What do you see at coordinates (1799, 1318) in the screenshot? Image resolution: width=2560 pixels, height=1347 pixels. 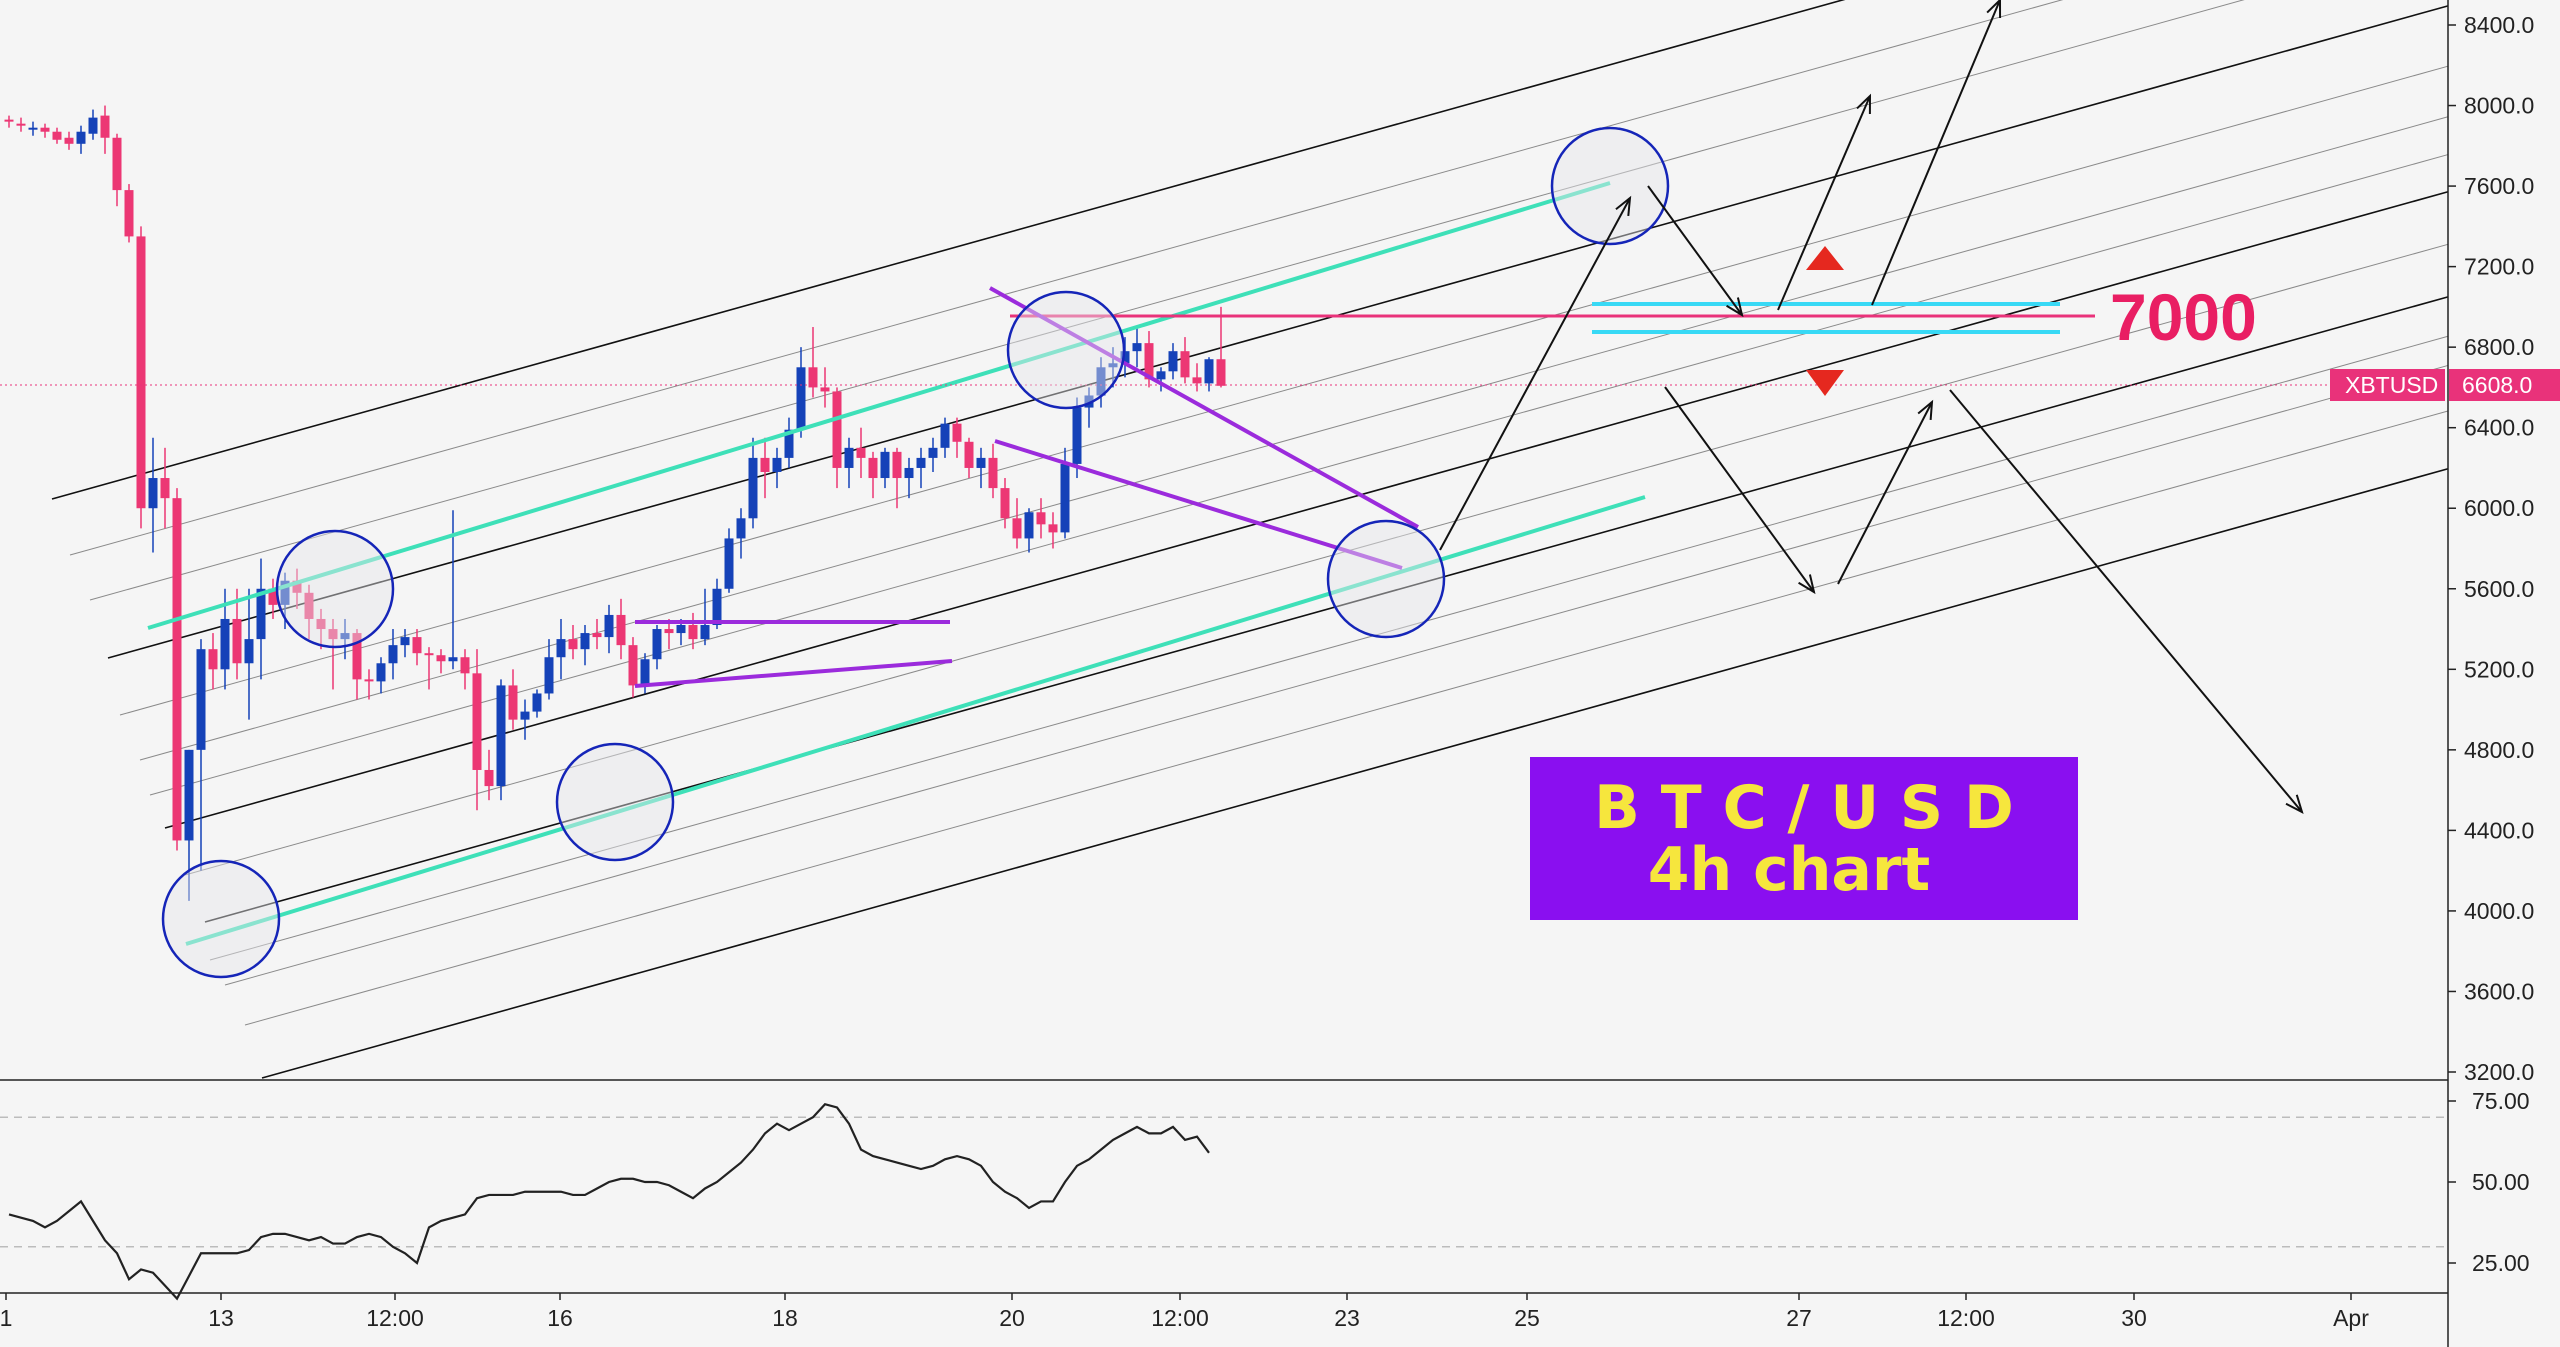 I see `time-tick-label: 27` at bounding box center [1799, 1318].